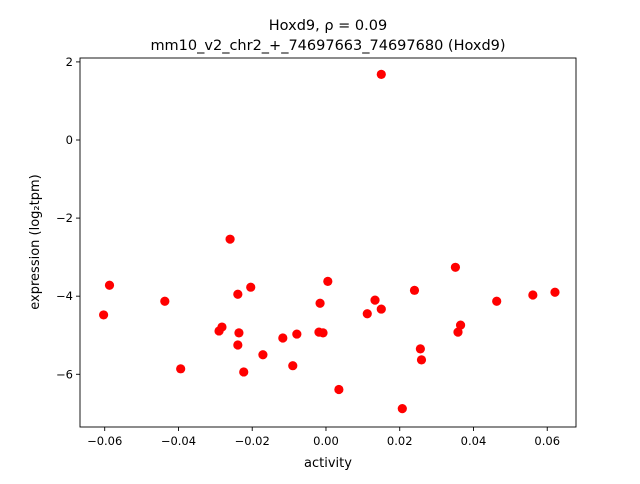  I want to click on x-axis-ticks: −0.06 −0.04 −0.02 0.00 0.02 0.04 0.06, so click(323, 437).